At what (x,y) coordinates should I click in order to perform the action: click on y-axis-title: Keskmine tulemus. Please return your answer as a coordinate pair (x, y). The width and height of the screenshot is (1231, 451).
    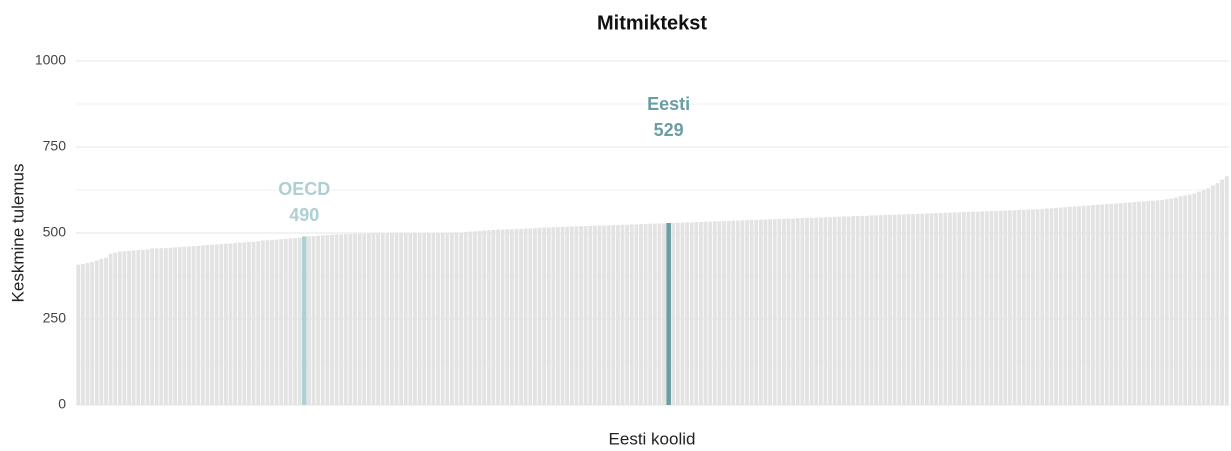
    Looking at the image, I should click on (17, 233).